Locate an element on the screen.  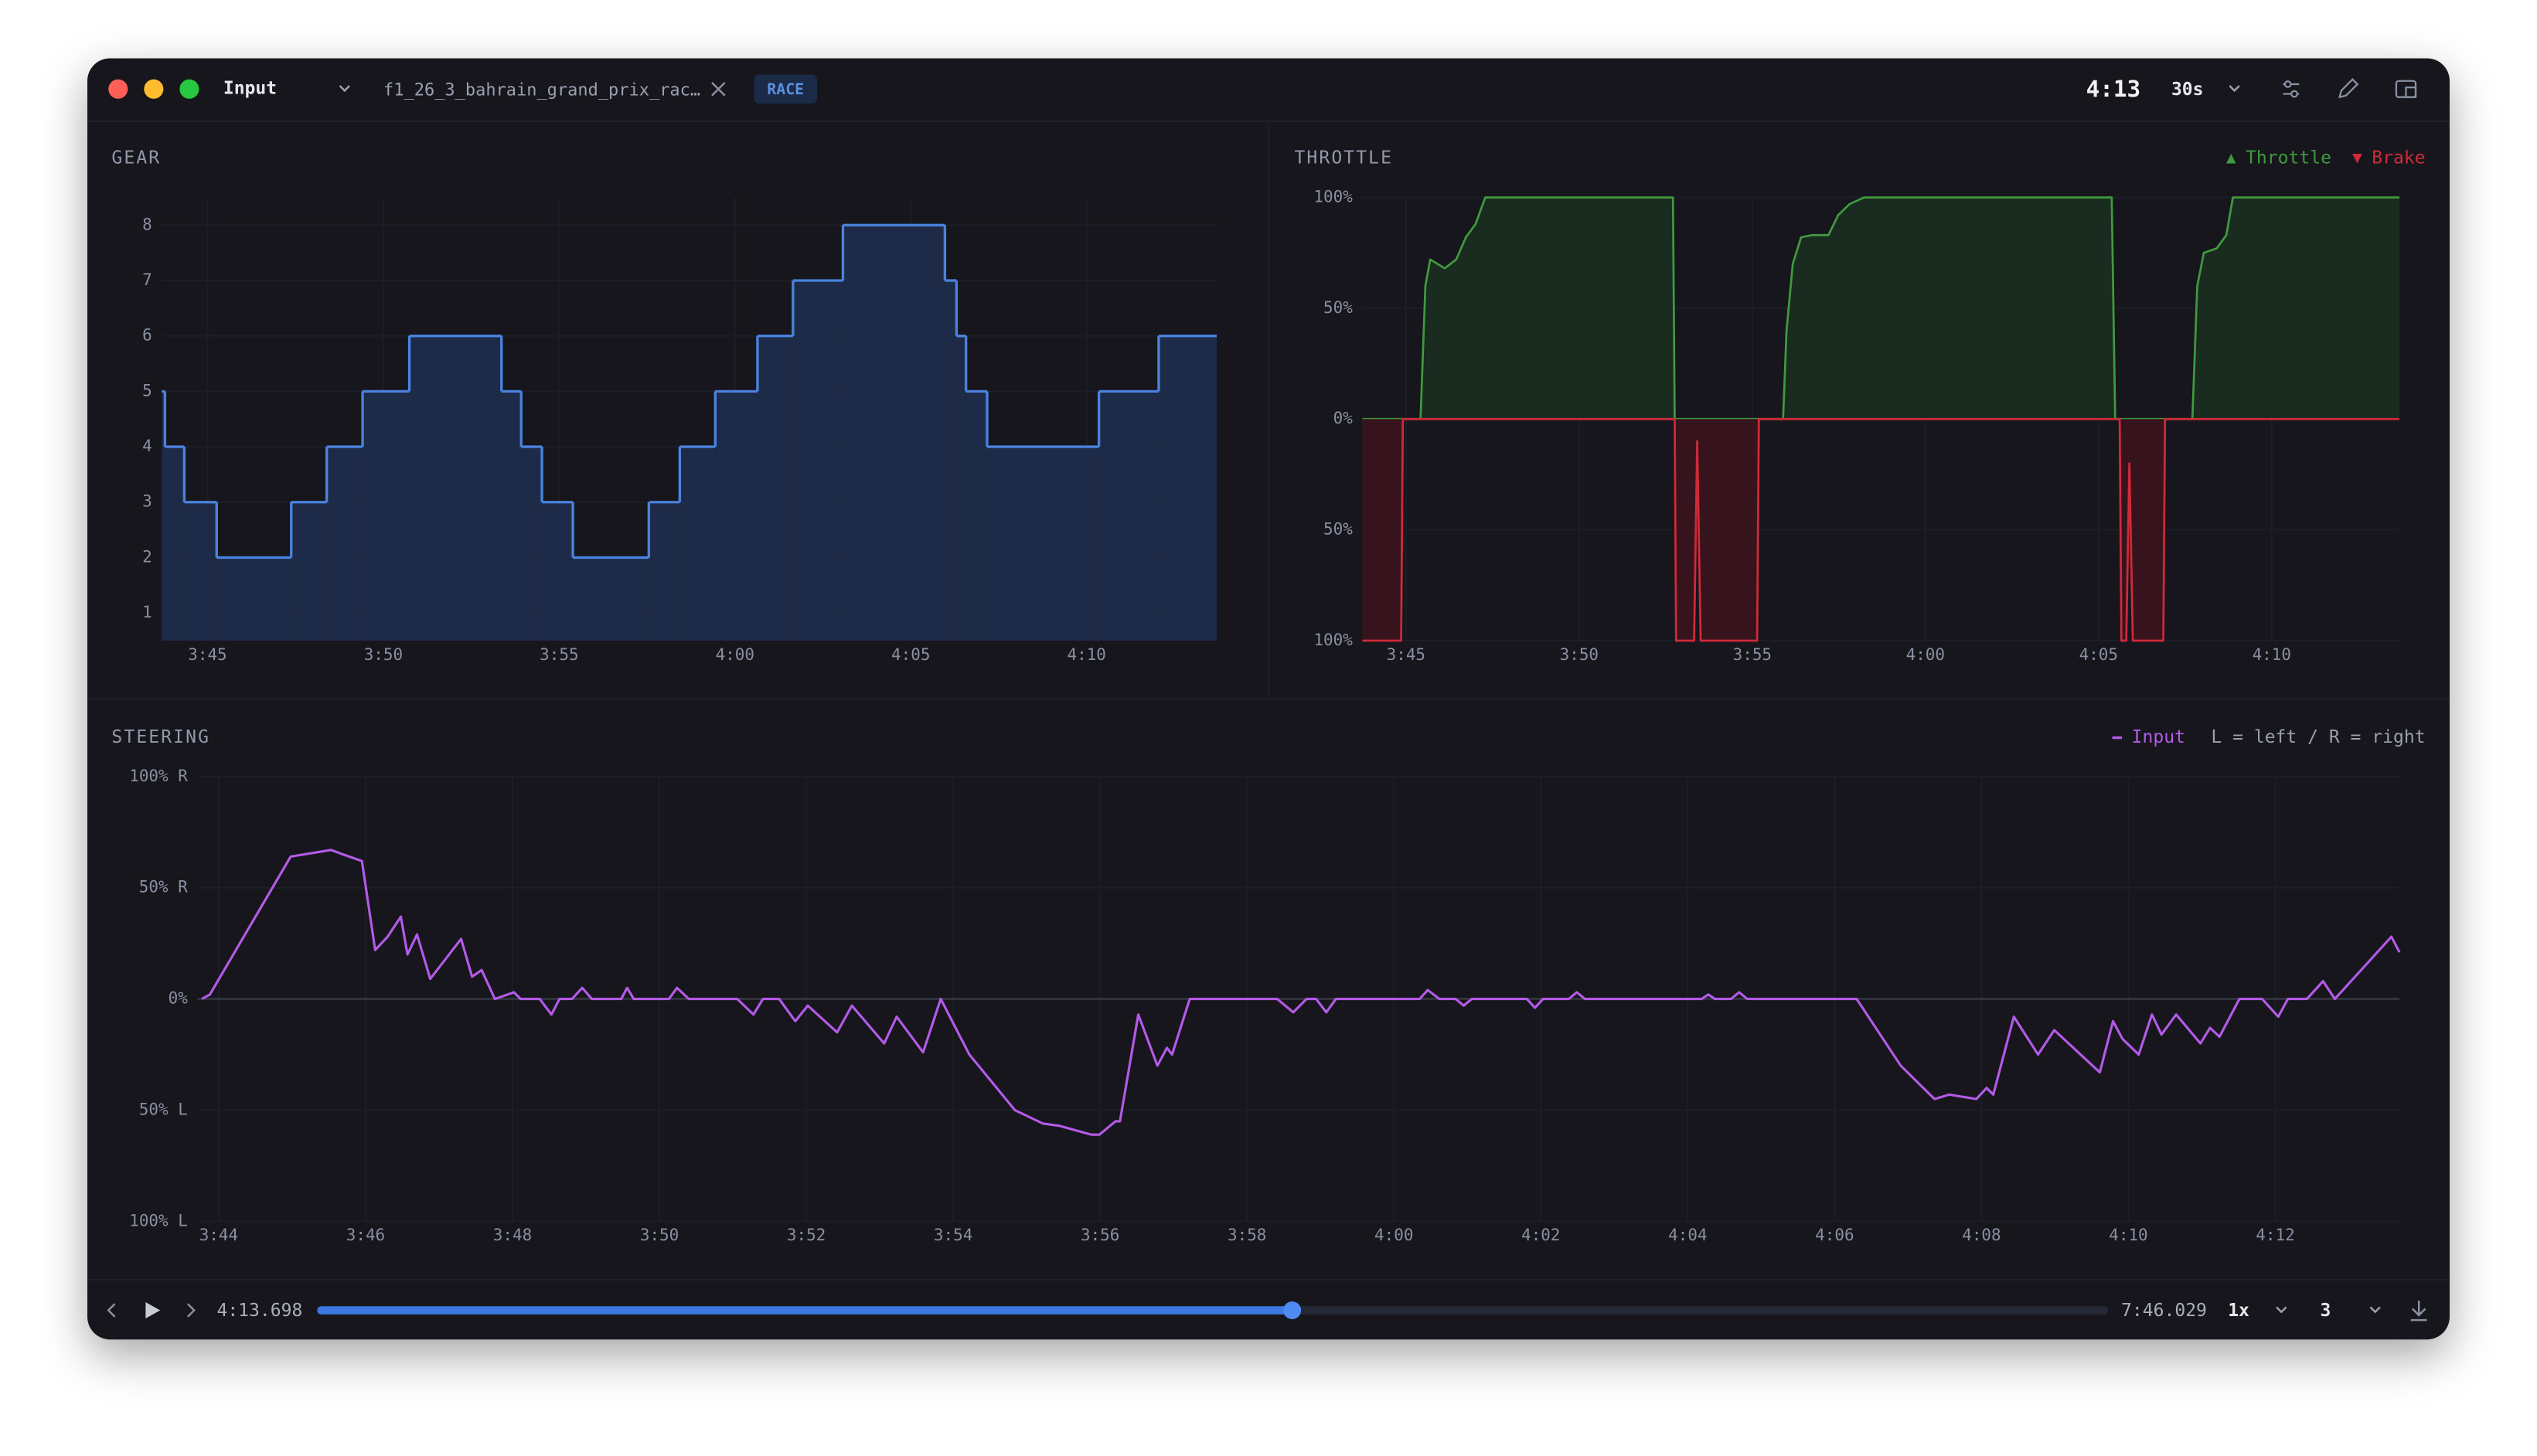
chart-title: THROTTLE is located at coordinates (1344, 158).